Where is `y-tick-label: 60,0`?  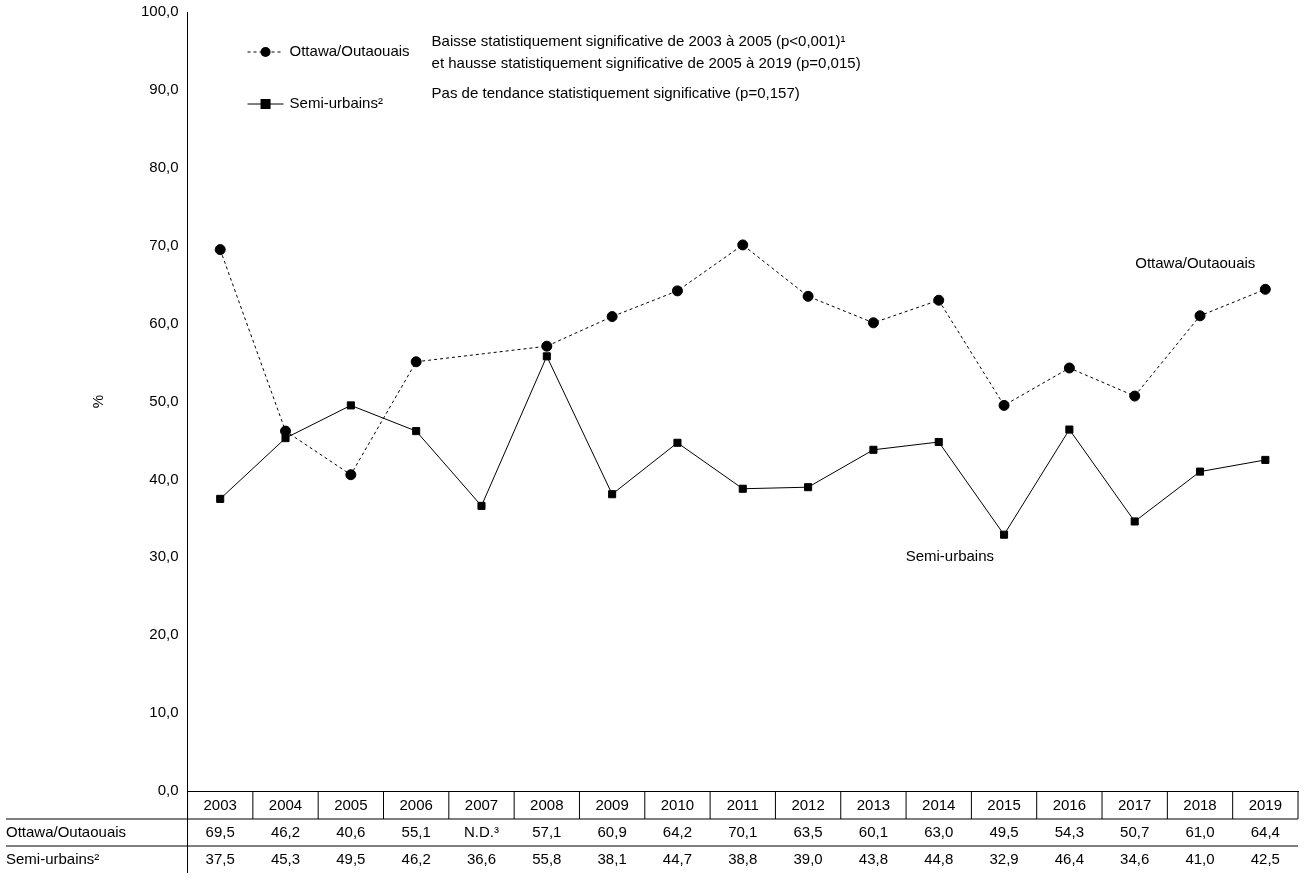 y-tick-label: 60,0 is located at coordinates (164, 322).